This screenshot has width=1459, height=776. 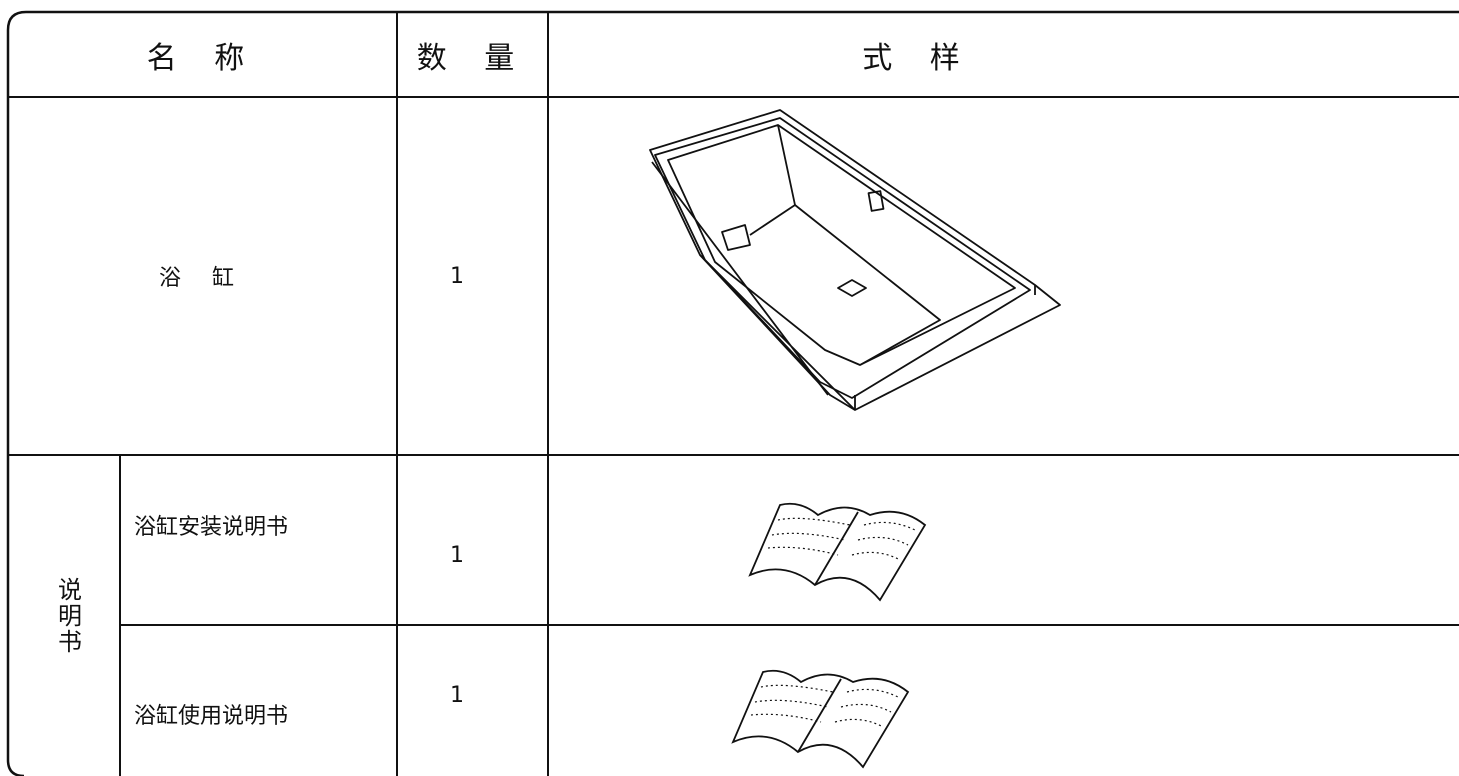 I want to click on name-cell: 浴缸使用说明书, so click(x=211, y=716).